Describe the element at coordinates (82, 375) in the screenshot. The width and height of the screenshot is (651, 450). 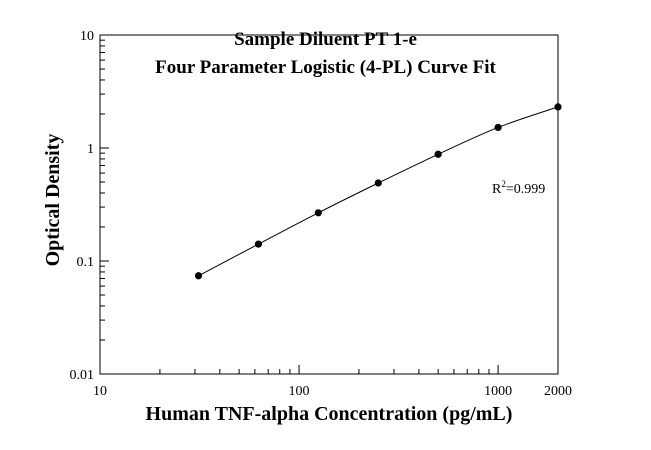
I see `y-tick-label: 0.01` at that location.